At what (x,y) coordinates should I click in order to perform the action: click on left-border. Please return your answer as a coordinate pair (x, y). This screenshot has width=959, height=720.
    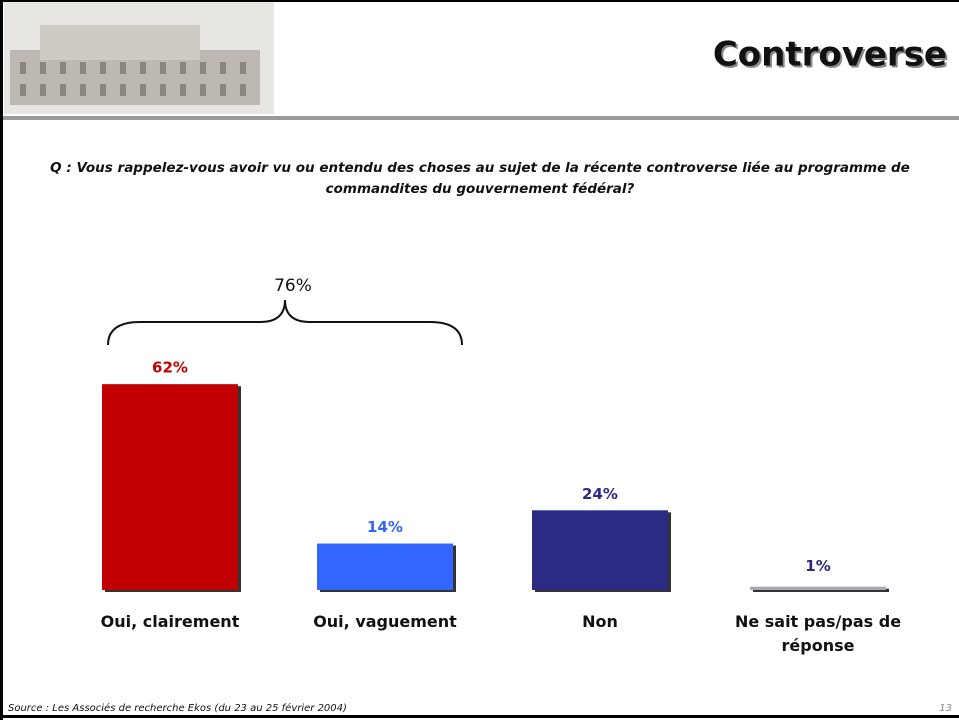
    Looking at the image, I should click on (1, 360).